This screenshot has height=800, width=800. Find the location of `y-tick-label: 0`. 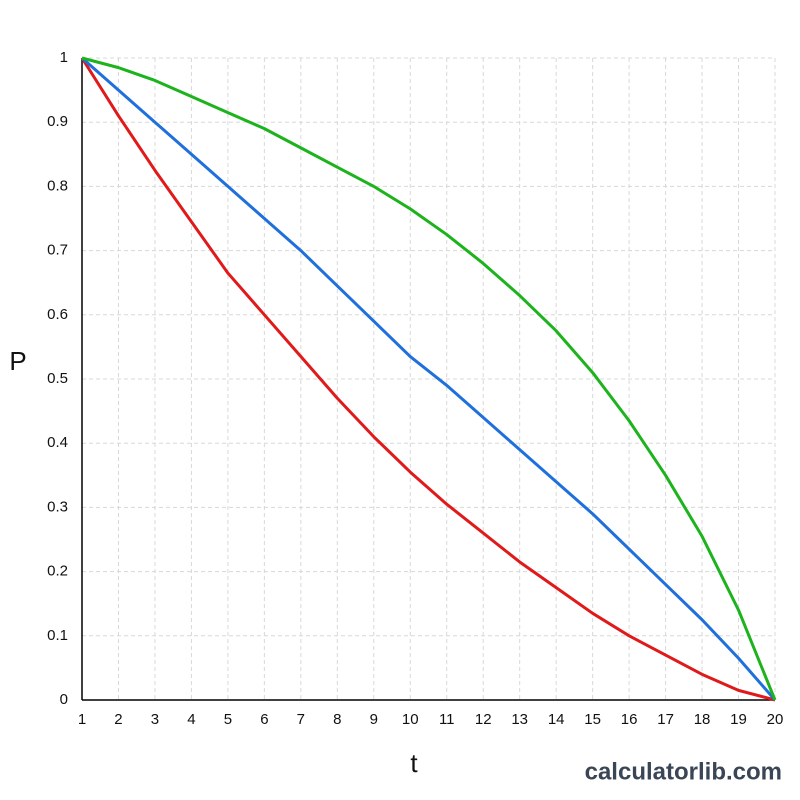

y-tick-label: 0 is located at coordinates (64, 699).